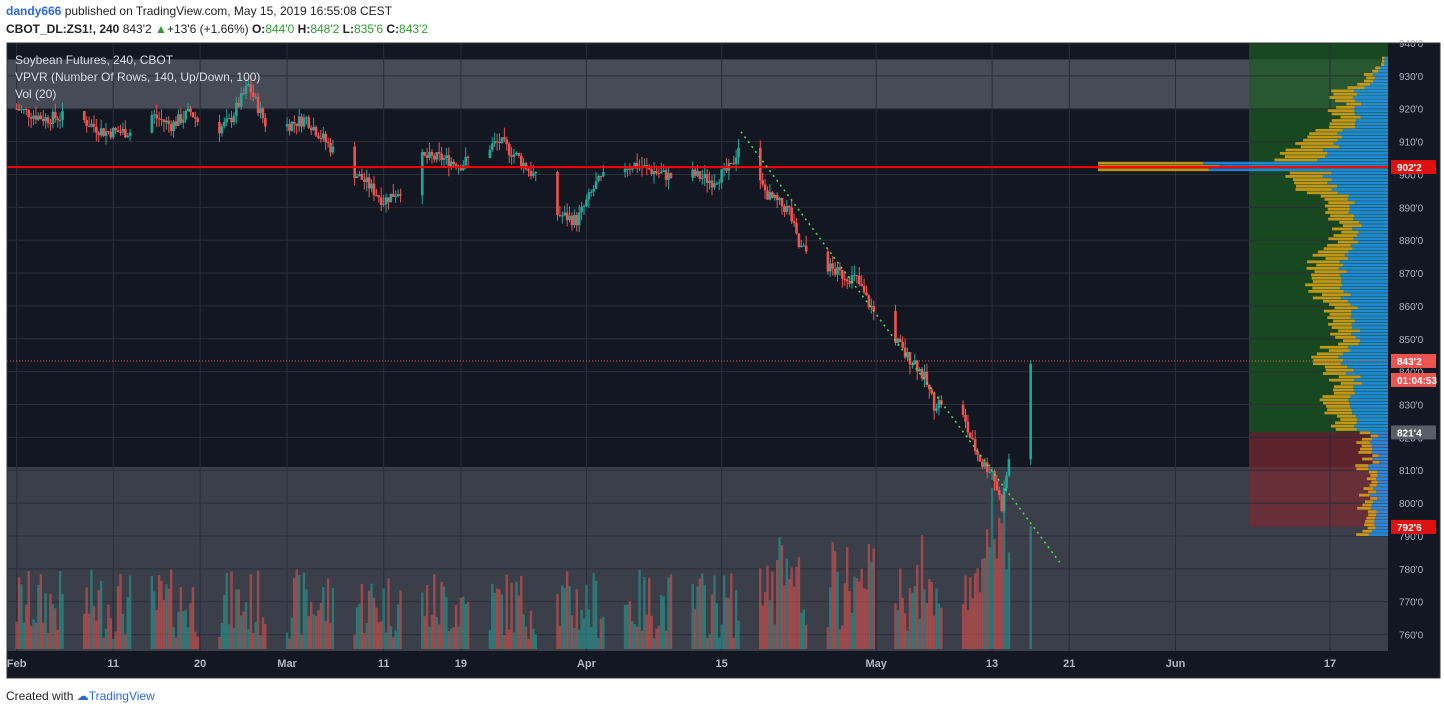 This screenshot has width=1444, height=715. I want to click on author-link: dandy666, so click(34, 11).